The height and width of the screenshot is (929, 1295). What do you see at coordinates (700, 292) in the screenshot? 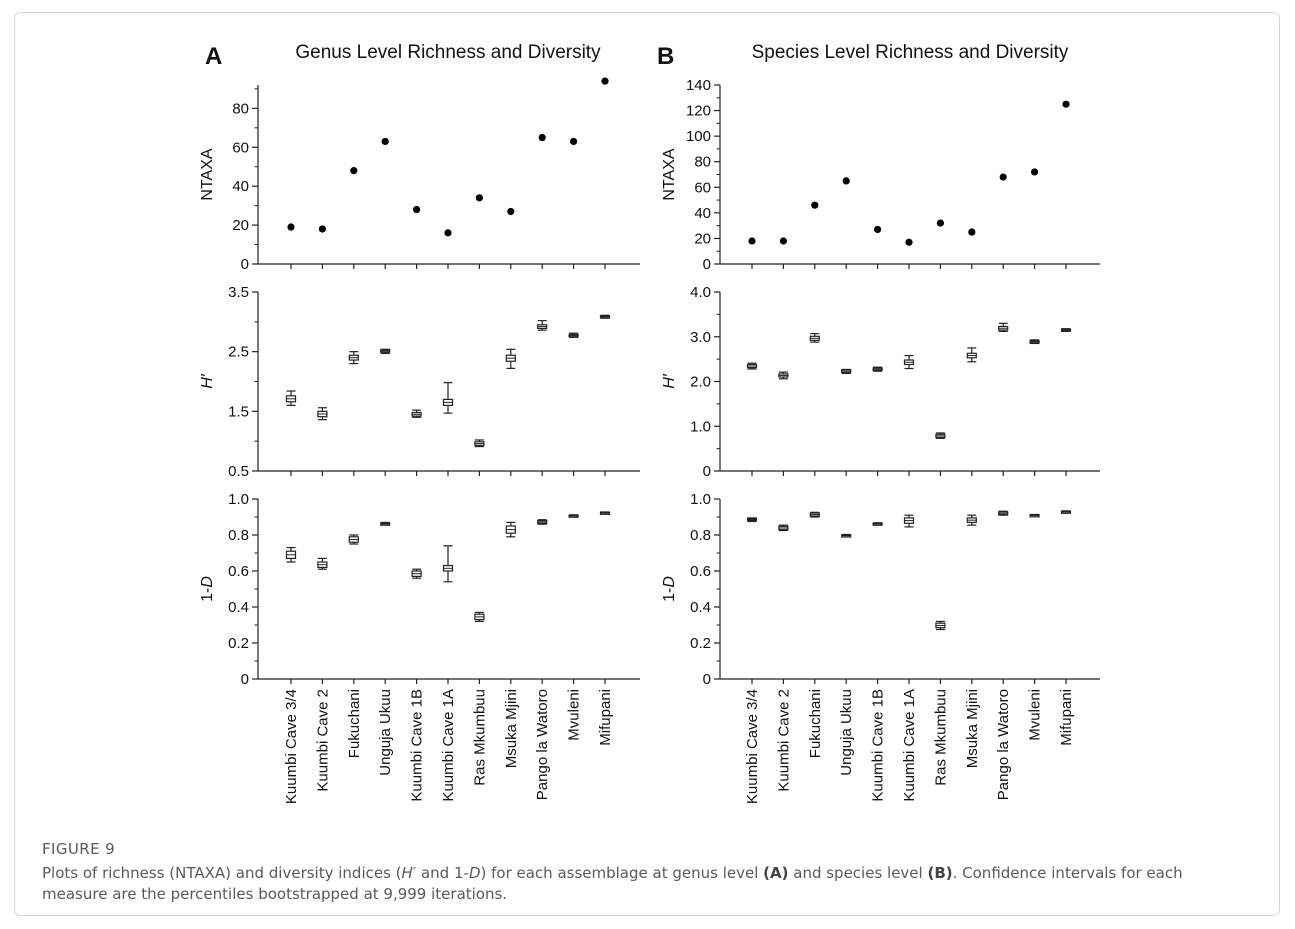
I see `y-tick-label: 4.0` at bounding box center [700, 292].